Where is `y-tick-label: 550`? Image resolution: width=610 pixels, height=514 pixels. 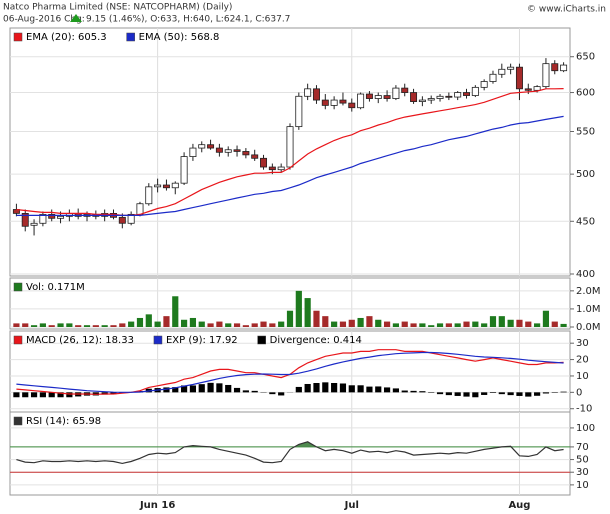
y-tick-label: 550 is located at coordinates (585, 131).